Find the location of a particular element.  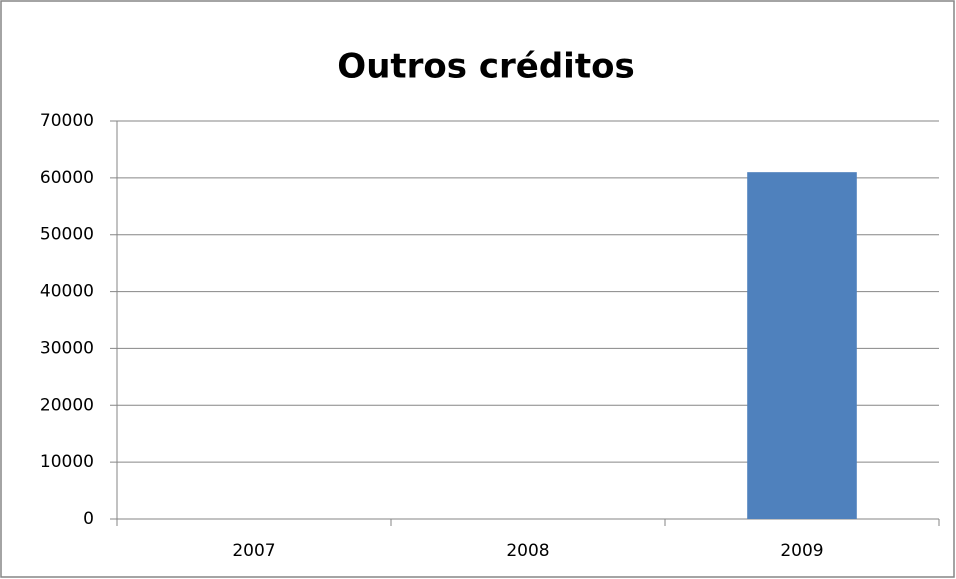

y-tick-label: 30000 is located at coordinates (67, 348).